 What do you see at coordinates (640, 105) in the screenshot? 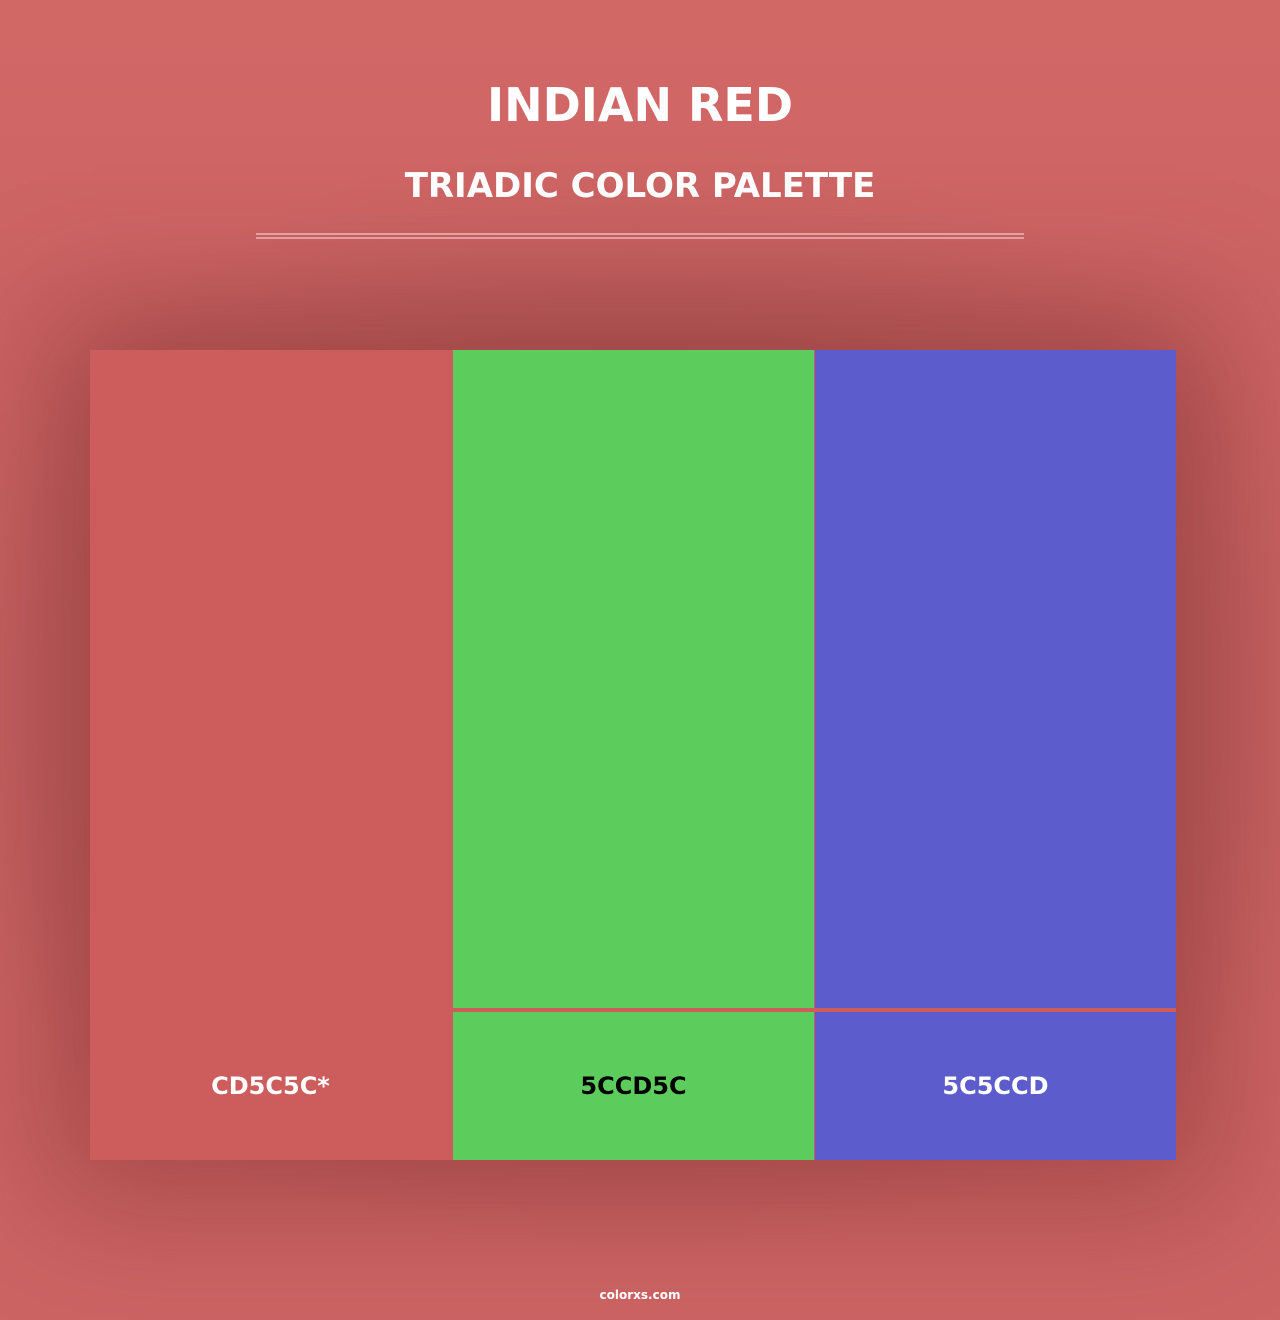
I see `page-title: INDIAN RED` at bounding box center [640, 105].